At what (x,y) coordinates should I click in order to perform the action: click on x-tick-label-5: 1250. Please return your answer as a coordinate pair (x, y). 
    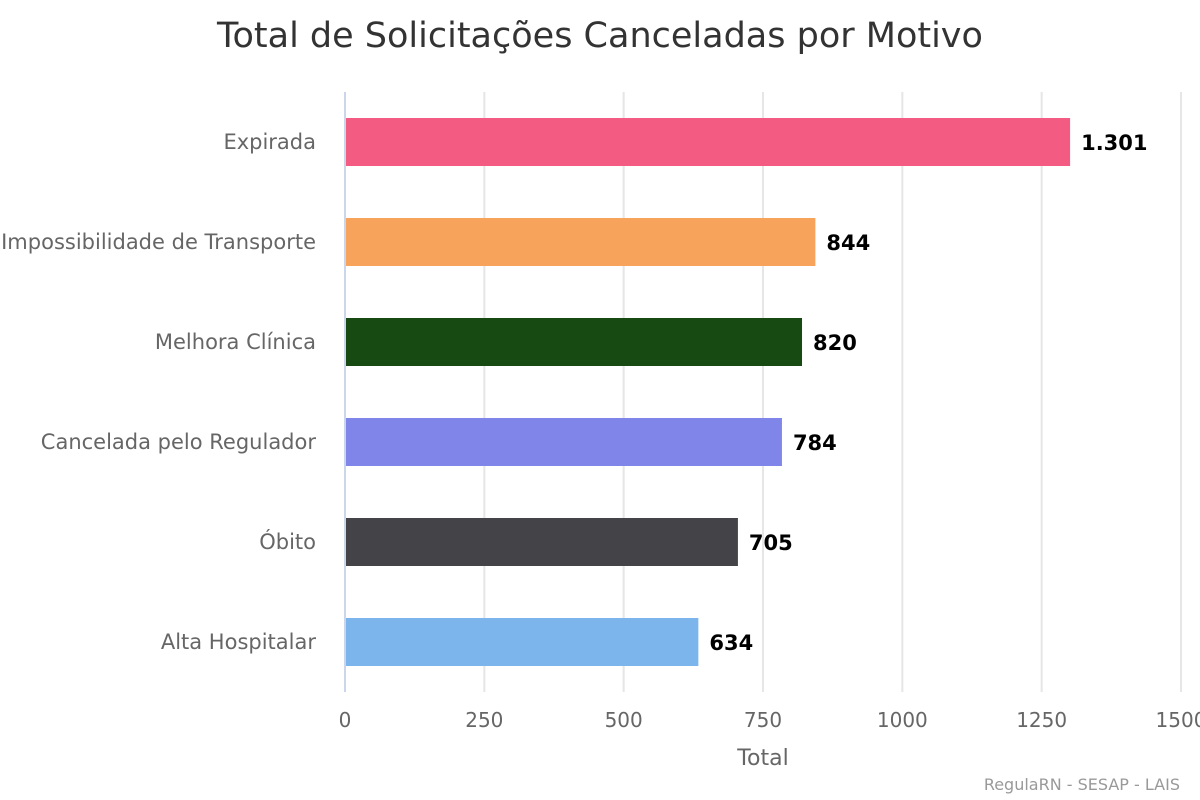
    Looking at the image, I should click on (1041, 720).